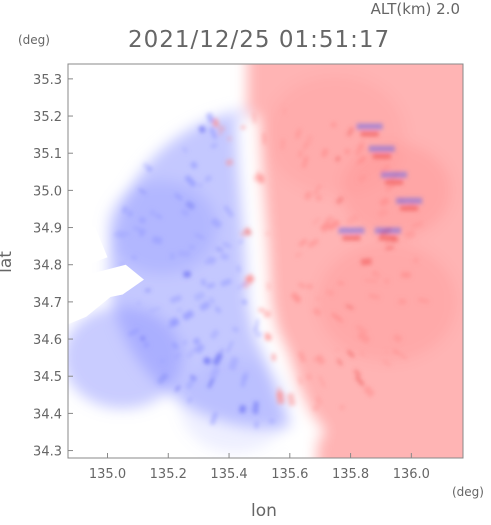 This screenshot has height=525, width=491. What do you see at coordinates (228, 474) in the screenshot?
I see `x-tick-label: 135.4` at bounding box center [228, 474].